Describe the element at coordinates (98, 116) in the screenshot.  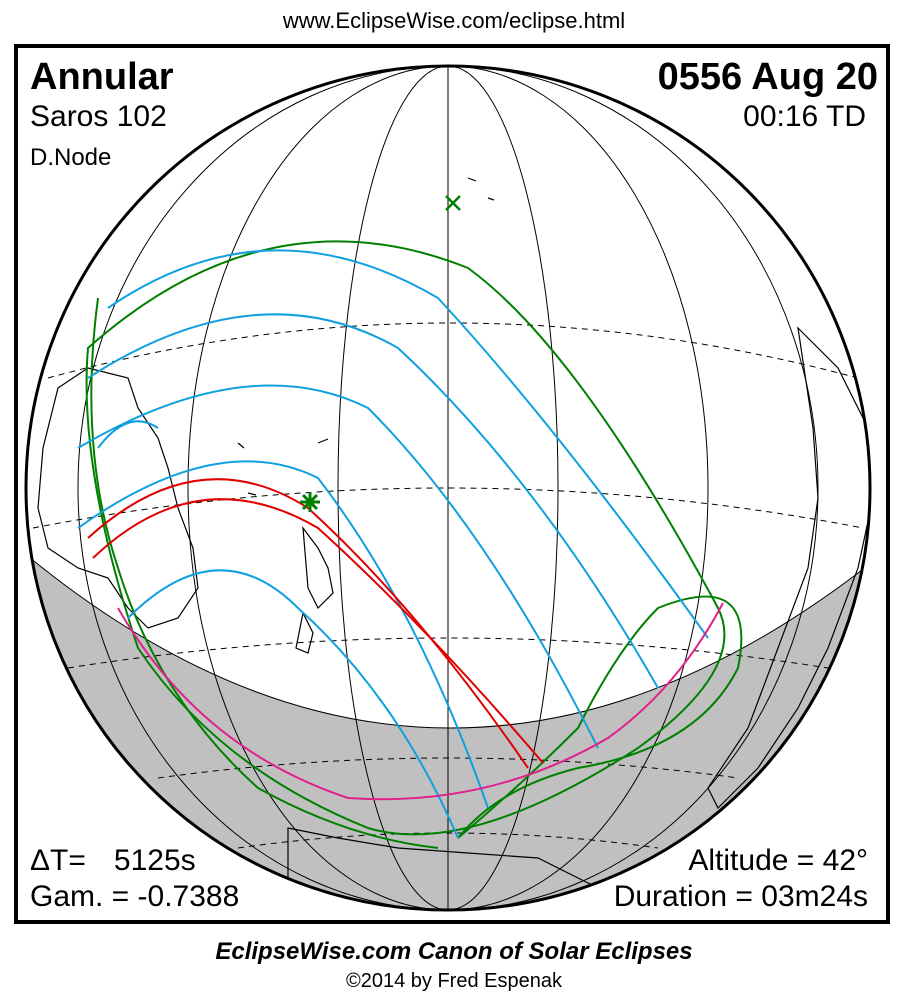
I see `saros-number: Saros 102` at that location.